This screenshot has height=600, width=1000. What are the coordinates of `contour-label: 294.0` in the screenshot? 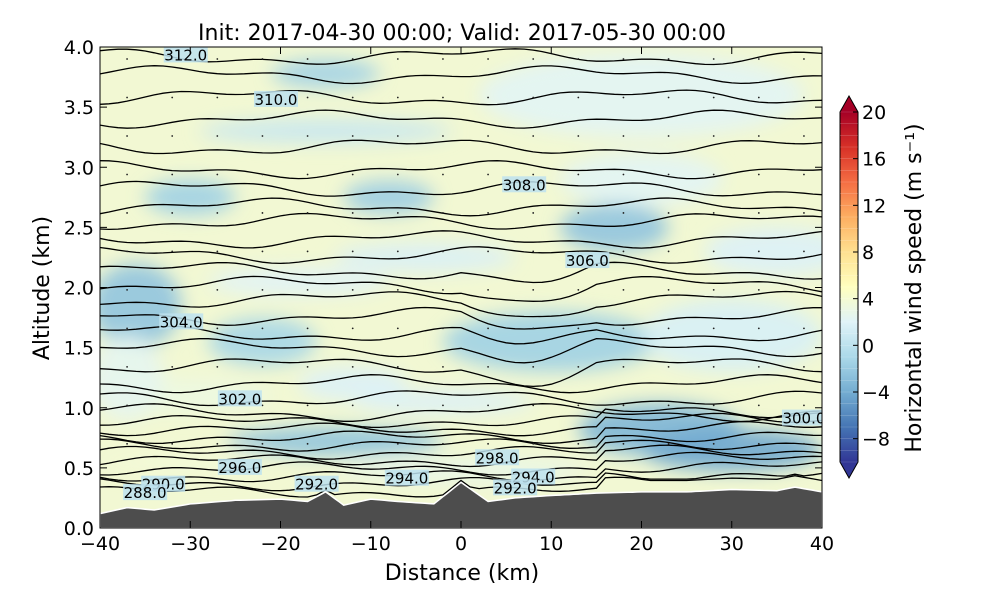 It's located at (406, 479).